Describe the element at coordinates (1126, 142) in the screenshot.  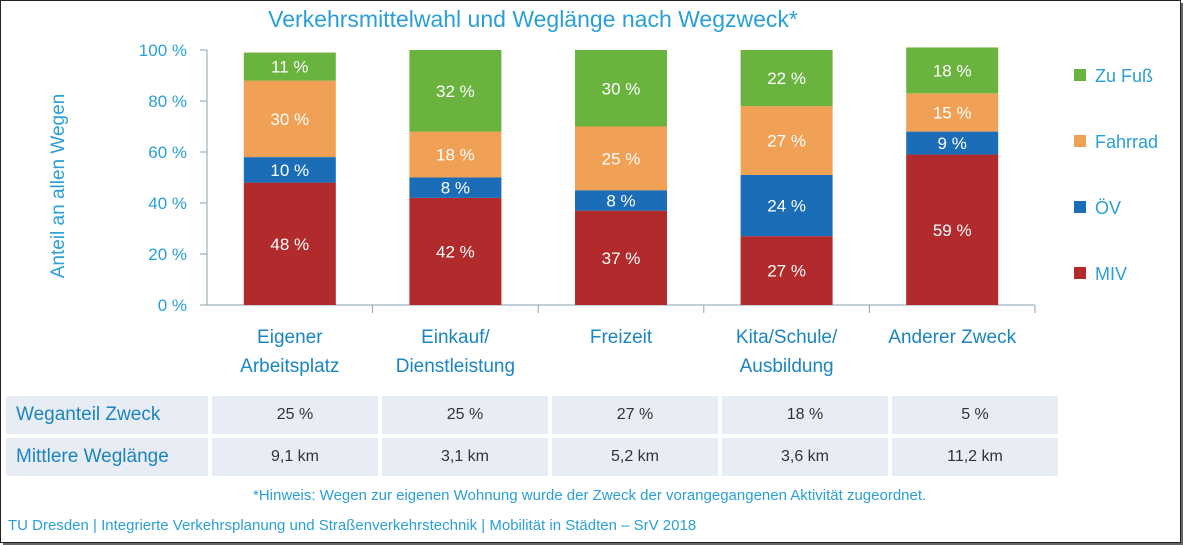
I see `legend-label: Fahrrad` at that location.